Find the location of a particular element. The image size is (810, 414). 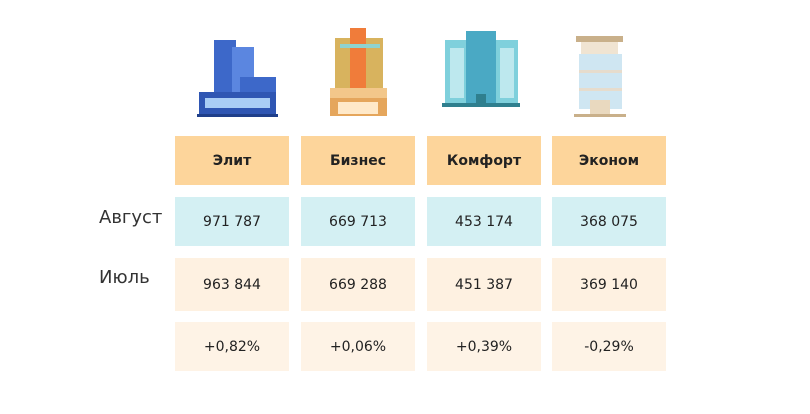

value-cell: 669 288 is located at coordinates (358, 284).